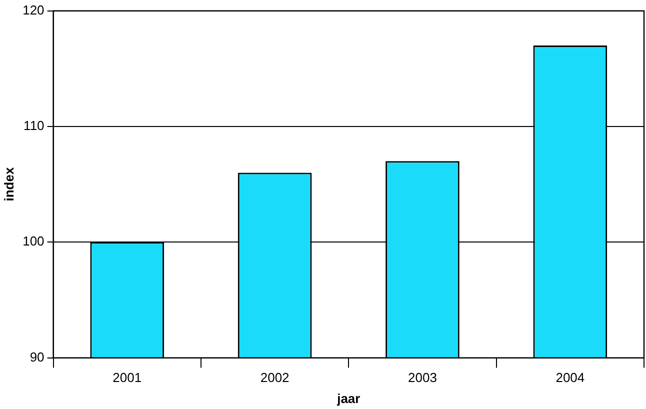  What do you see at coordinates (33, 241) in the screenshot?
I see `y-tick-label: 100` at bounding box center [33, 241].